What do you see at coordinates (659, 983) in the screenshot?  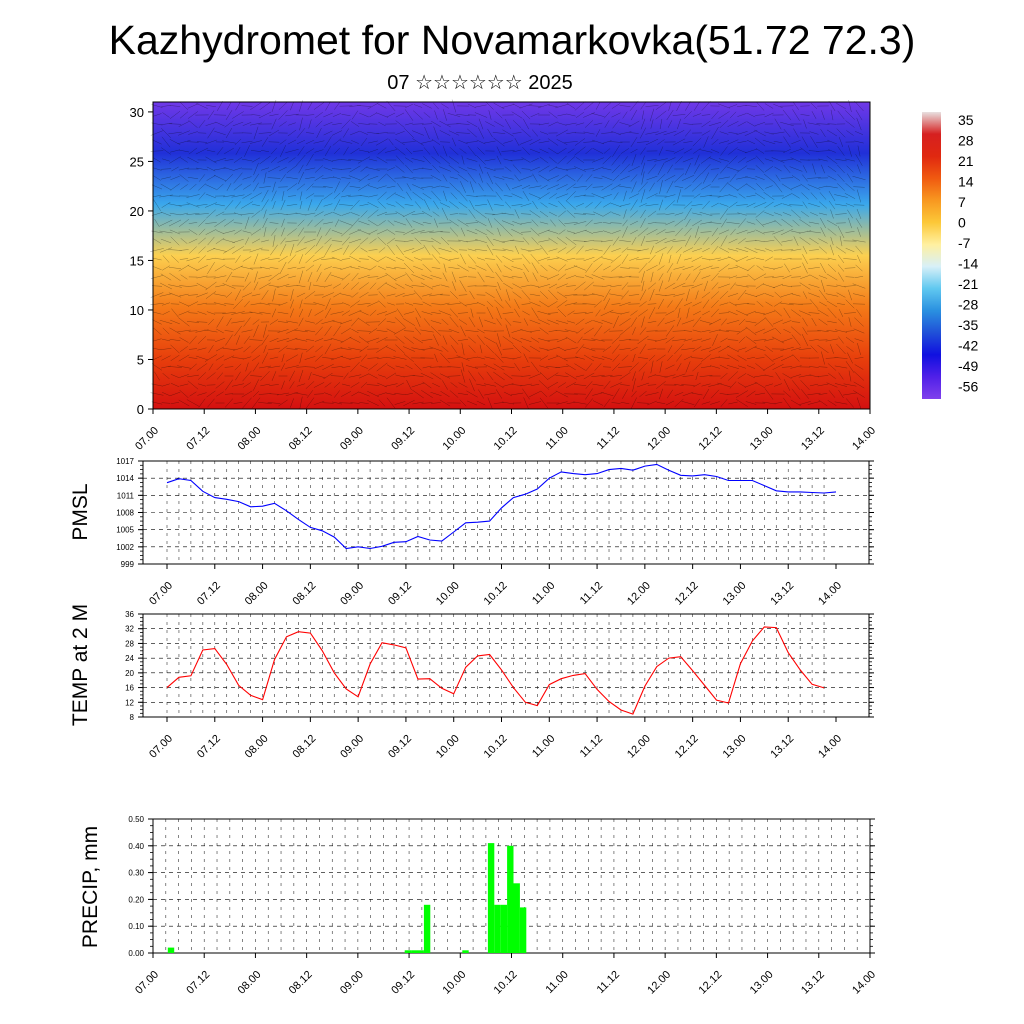 I see `precip-x-tick-label: 12.00` at bounding box center [659, 983].